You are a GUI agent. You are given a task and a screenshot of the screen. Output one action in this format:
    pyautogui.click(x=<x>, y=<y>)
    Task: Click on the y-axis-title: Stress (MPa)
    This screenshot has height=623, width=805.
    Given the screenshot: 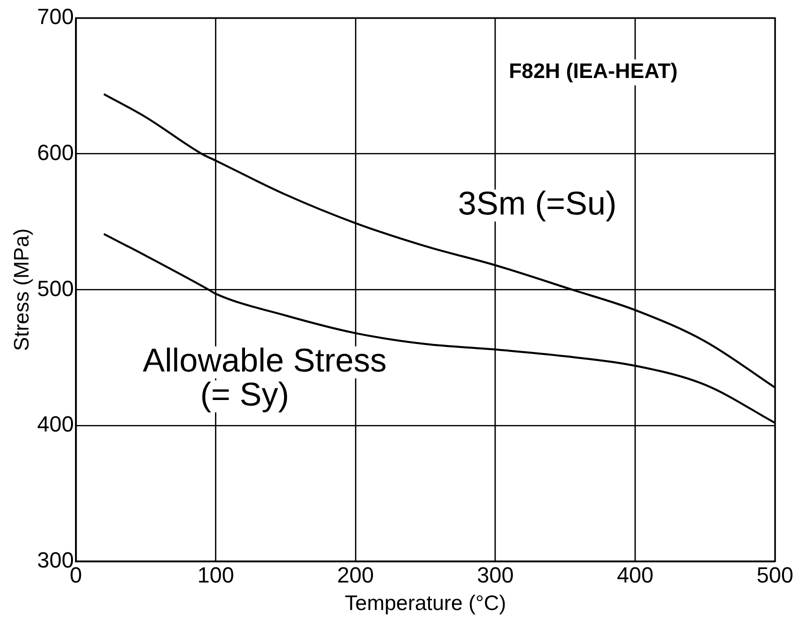 What is the action you would take?
    pyautogui.click(x=22, y=289)
    